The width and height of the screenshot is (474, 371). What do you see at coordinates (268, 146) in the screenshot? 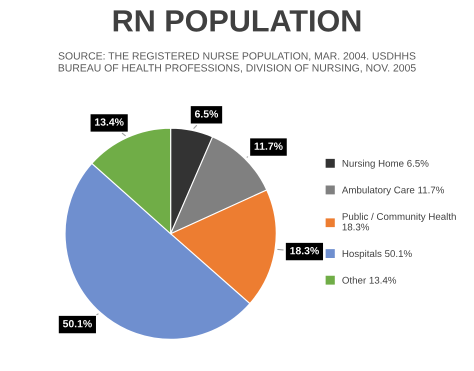
I see `data-label: 11.7%` at bounding box center [268, 146].